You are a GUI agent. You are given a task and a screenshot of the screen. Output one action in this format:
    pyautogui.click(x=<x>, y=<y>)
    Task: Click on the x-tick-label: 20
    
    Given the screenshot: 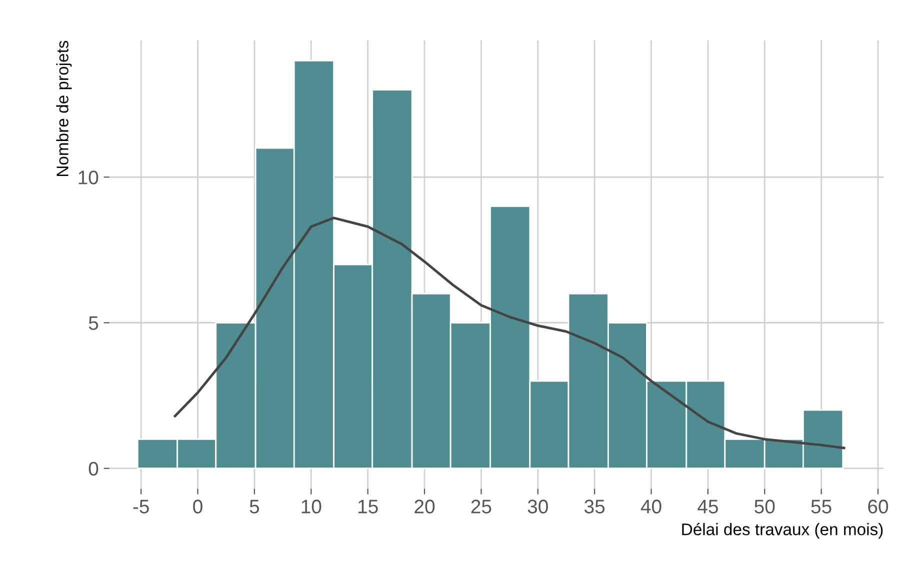 What is the action you would take?
    pyautogui.click(x=424, y=507)
    